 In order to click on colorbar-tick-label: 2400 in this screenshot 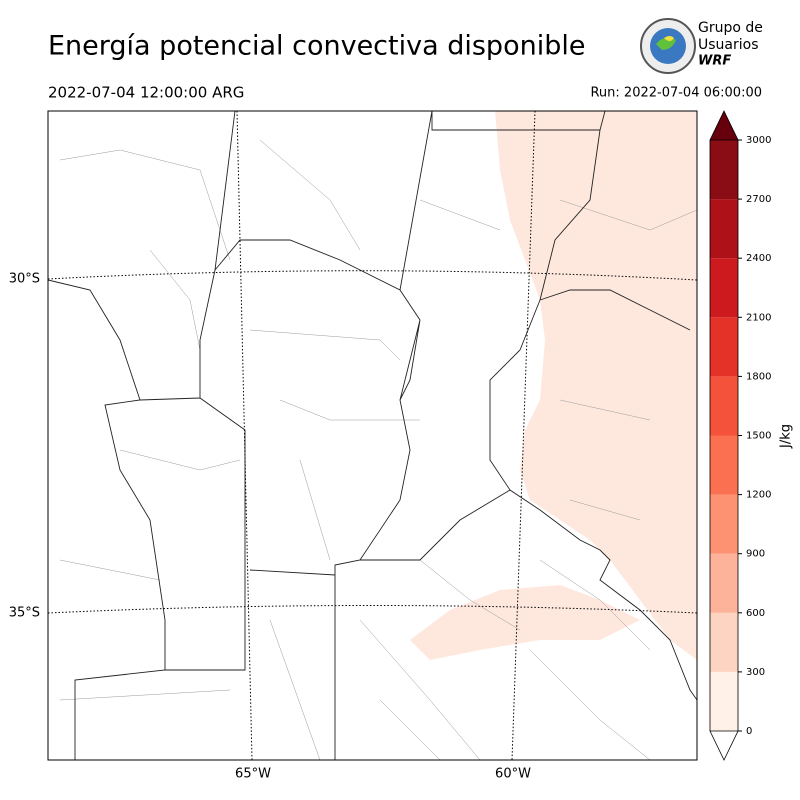, I will do `click(758, 258)`.